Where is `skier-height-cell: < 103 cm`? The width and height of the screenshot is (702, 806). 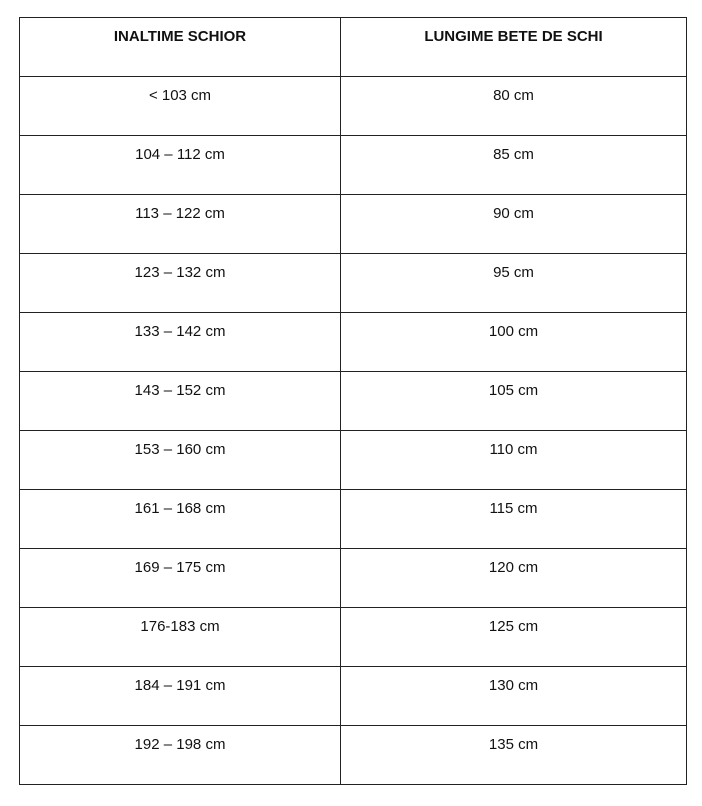 skier-height-cell: < 103 cm is located at coordinates (180, 106).